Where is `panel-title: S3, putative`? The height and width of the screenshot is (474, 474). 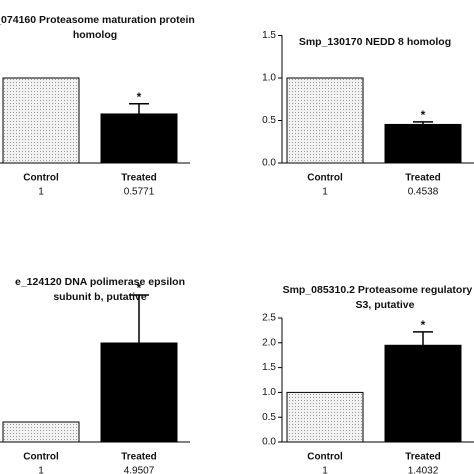
panel-title: S3, putative is located at coordinates (385, 305).